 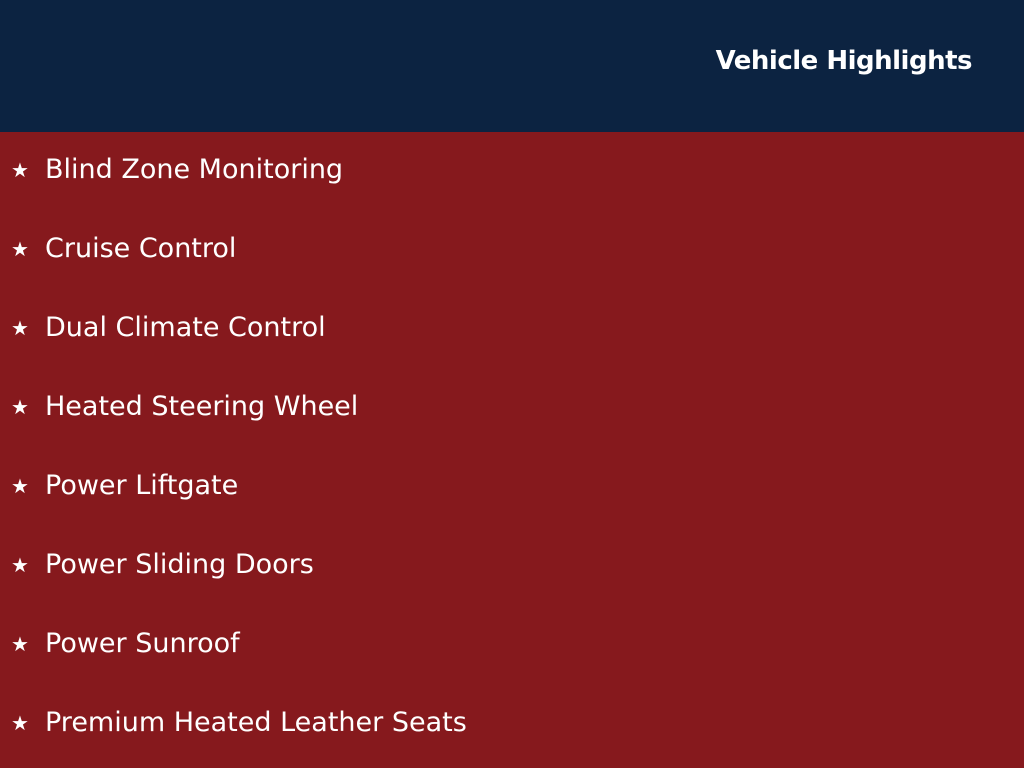 What do you see at coordinates (141, 248) in the screenshot?
I see `list-item-label: Cruise Control` at bounding box center [141, 248].